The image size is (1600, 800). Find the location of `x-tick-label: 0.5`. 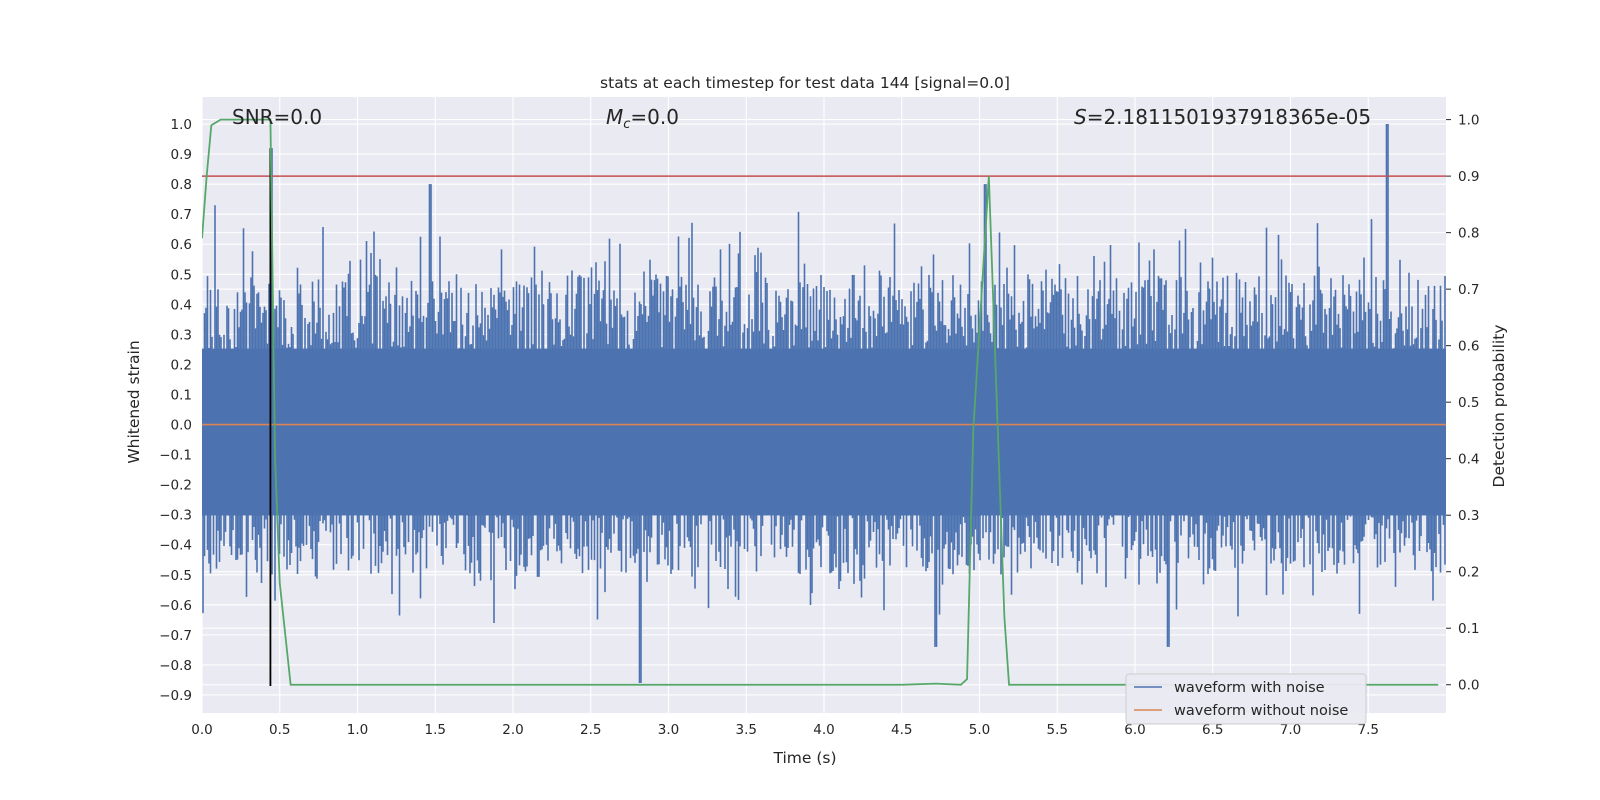

x-tick-label: 0.5 is located at coordinates (279, 730).